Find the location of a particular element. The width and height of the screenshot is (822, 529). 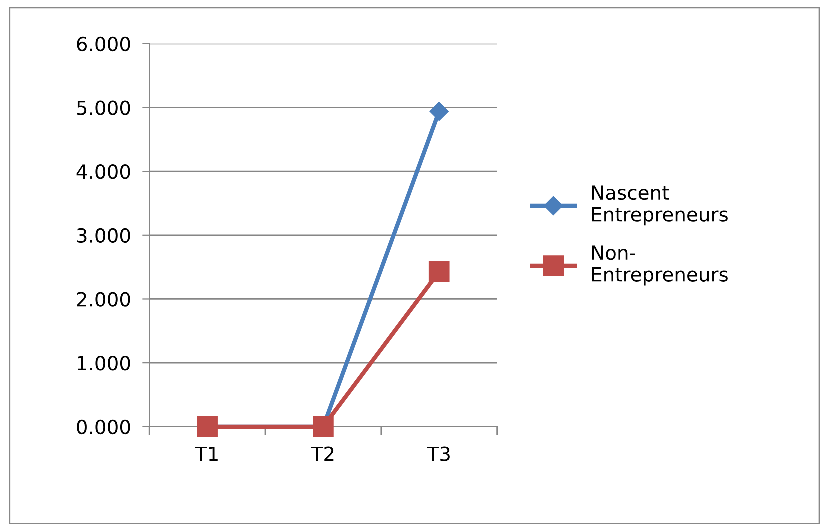

y-tick-label: 4.000 is located at coordinates (103, 172).